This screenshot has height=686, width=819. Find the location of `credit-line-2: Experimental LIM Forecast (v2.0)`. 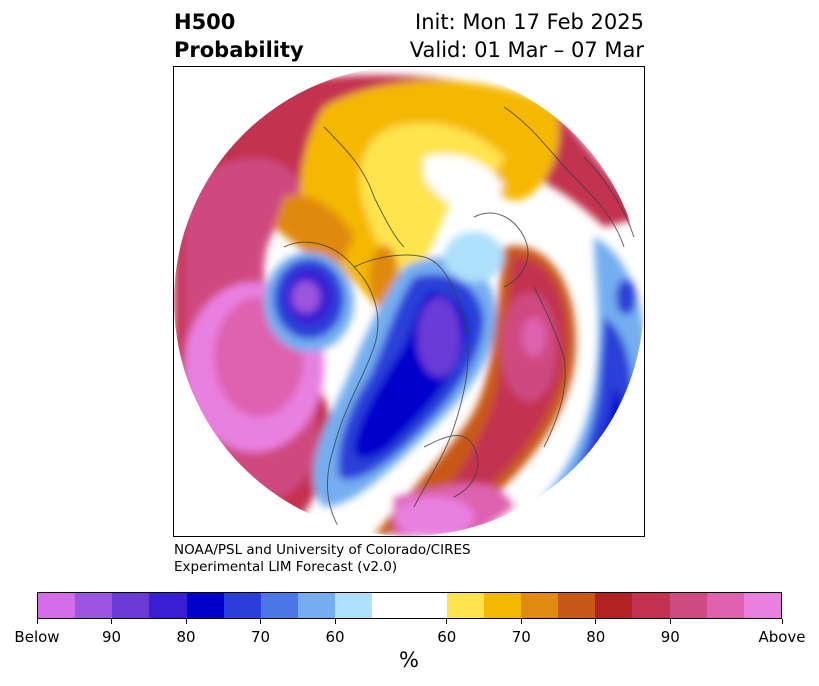

credit-line-2: Experimental LIM Forecast (v2.0) is located at coordinates (286, 567).